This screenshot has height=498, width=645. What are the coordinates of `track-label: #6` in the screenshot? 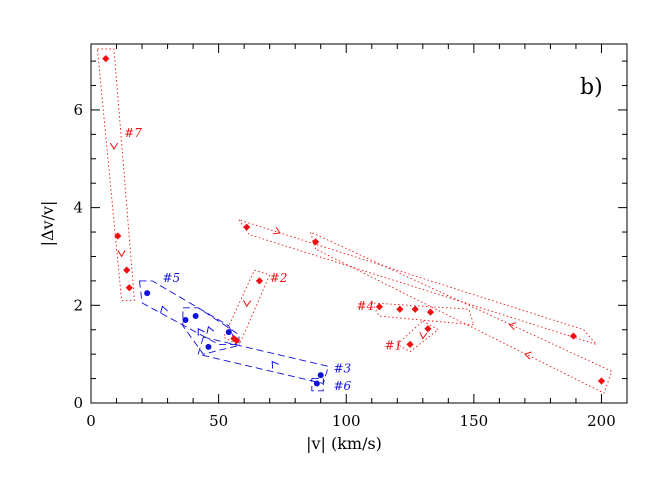 It's located at (342, 386).